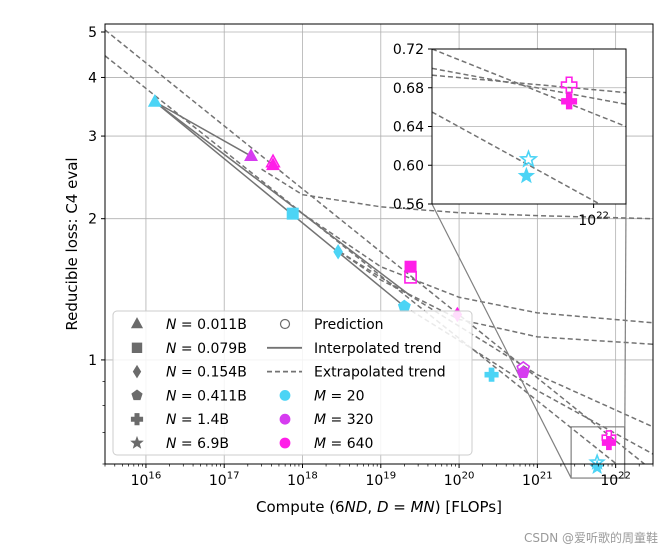 Image resolution: width=666 pixels, height=554 pixels. I want to click on inset-data-point-star, so click(526, 175).